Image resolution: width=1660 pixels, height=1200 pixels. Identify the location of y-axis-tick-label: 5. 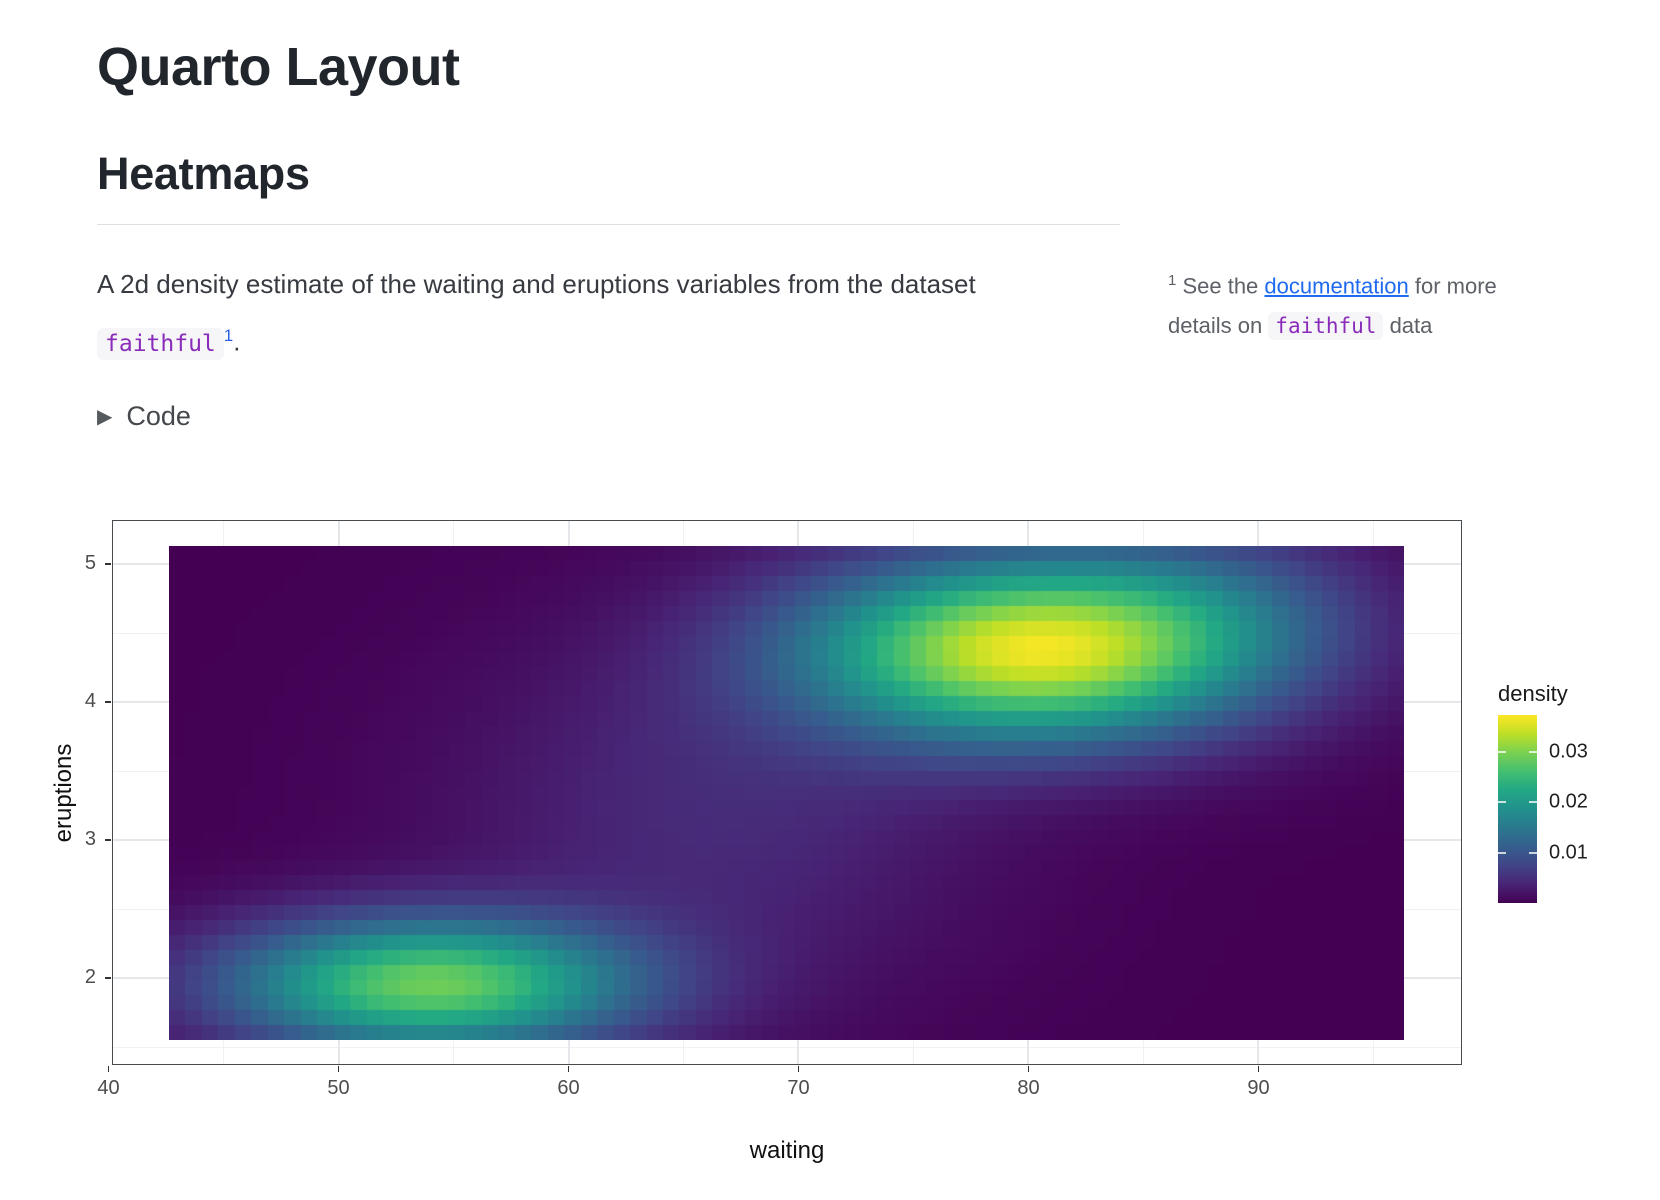
(90, 563).